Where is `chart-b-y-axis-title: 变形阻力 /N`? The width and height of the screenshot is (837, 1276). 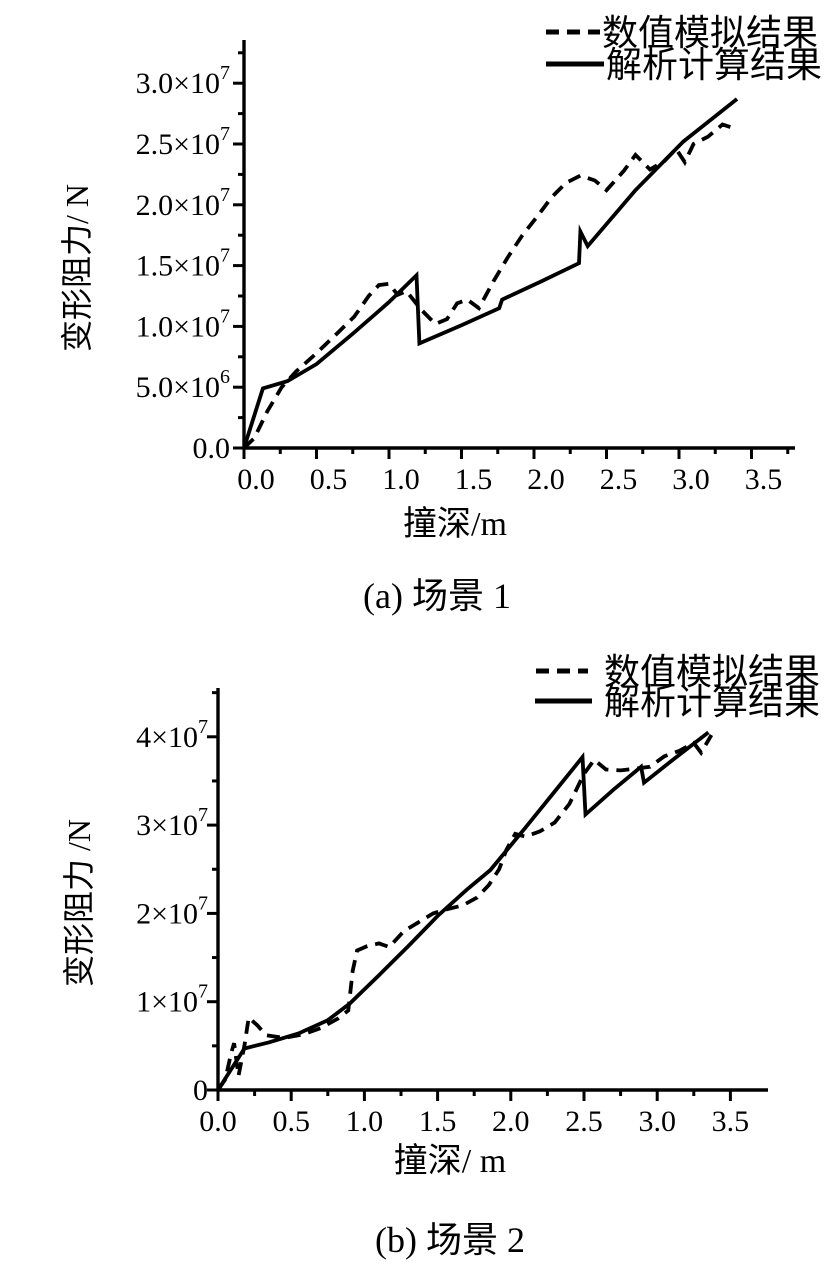 chart-b-y-axis-title: 变形阻力 /N is located at coordinates (79, 903).